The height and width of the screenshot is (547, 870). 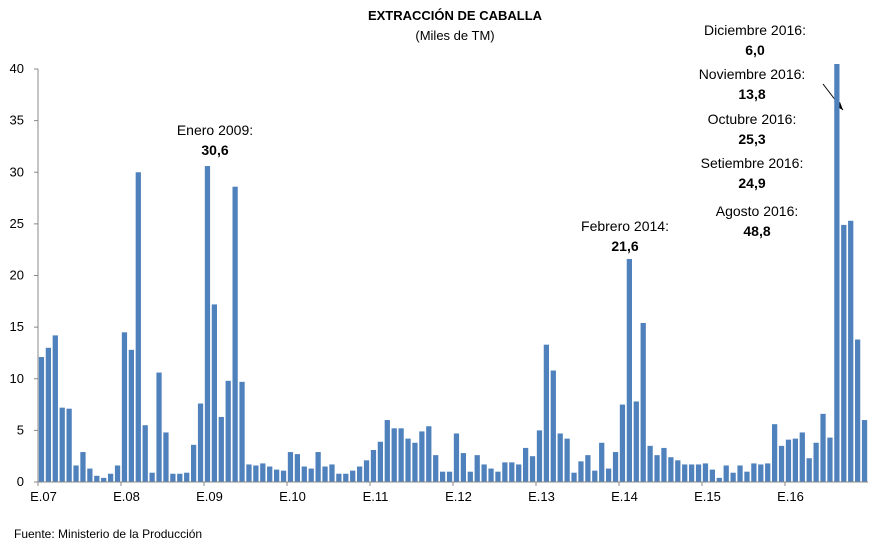 I want to click on y-tick-label: 20, so click(x=17, y=275).